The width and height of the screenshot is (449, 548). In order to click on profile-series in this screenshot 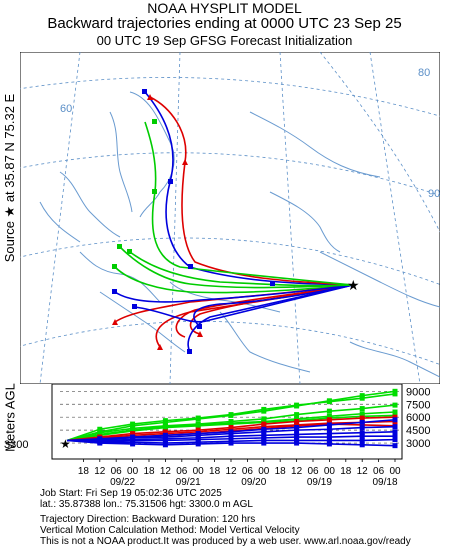, I will do `click(232, 418)`.